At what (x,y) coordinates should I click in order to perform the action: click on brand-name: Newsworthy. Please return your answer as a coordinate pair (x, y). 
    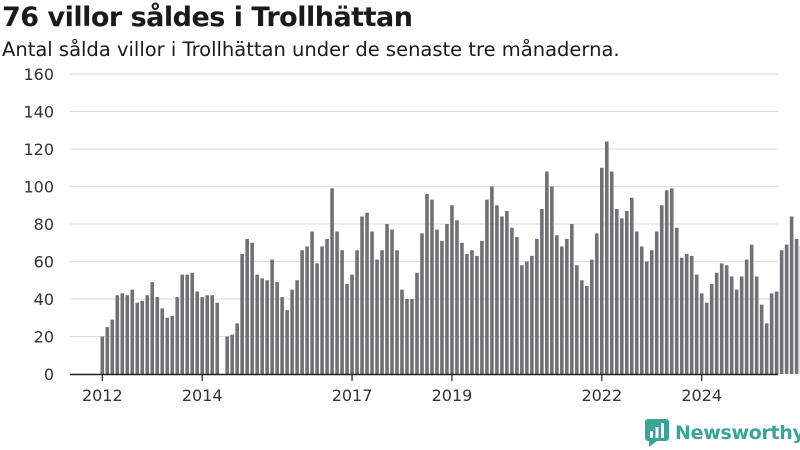
    Looking at the image, I should click on (737, 433).